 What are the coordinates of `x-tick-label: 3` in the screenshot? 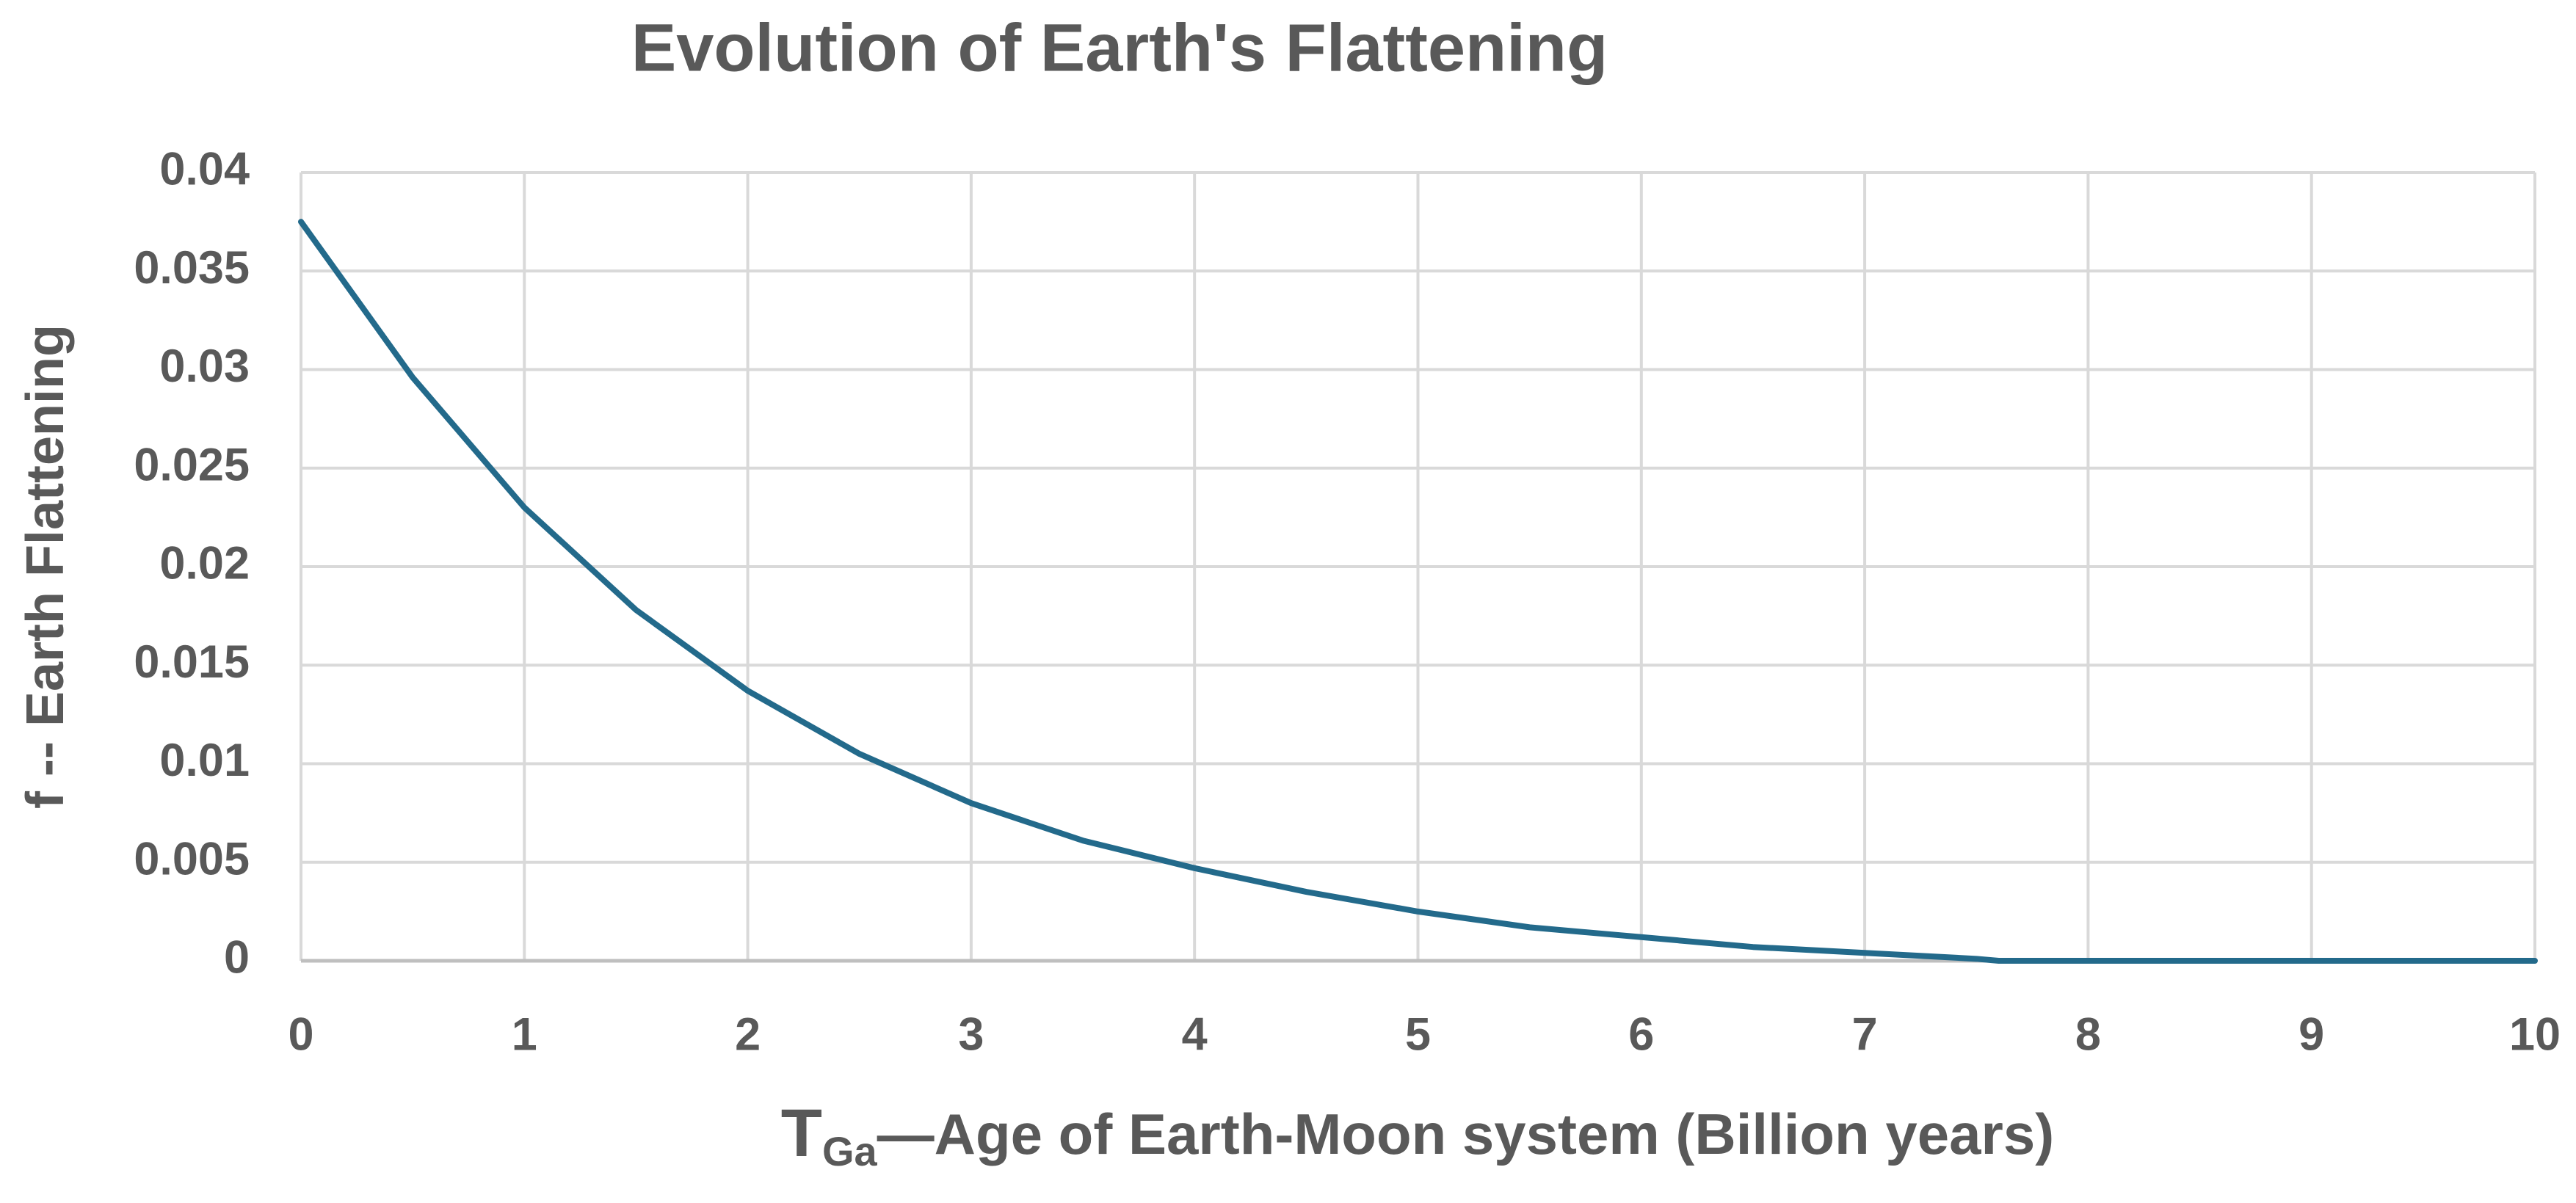 It's located at (971, 1035).